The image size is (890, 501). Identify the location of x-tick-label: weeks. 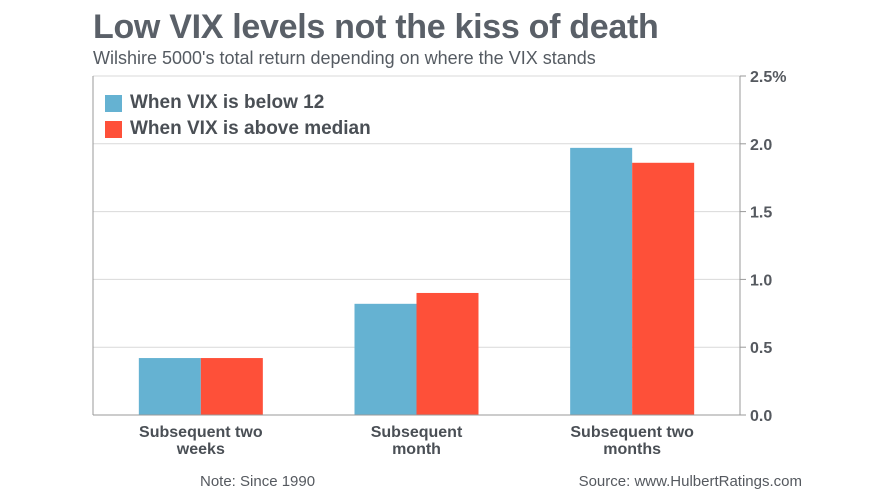
(200, 449).